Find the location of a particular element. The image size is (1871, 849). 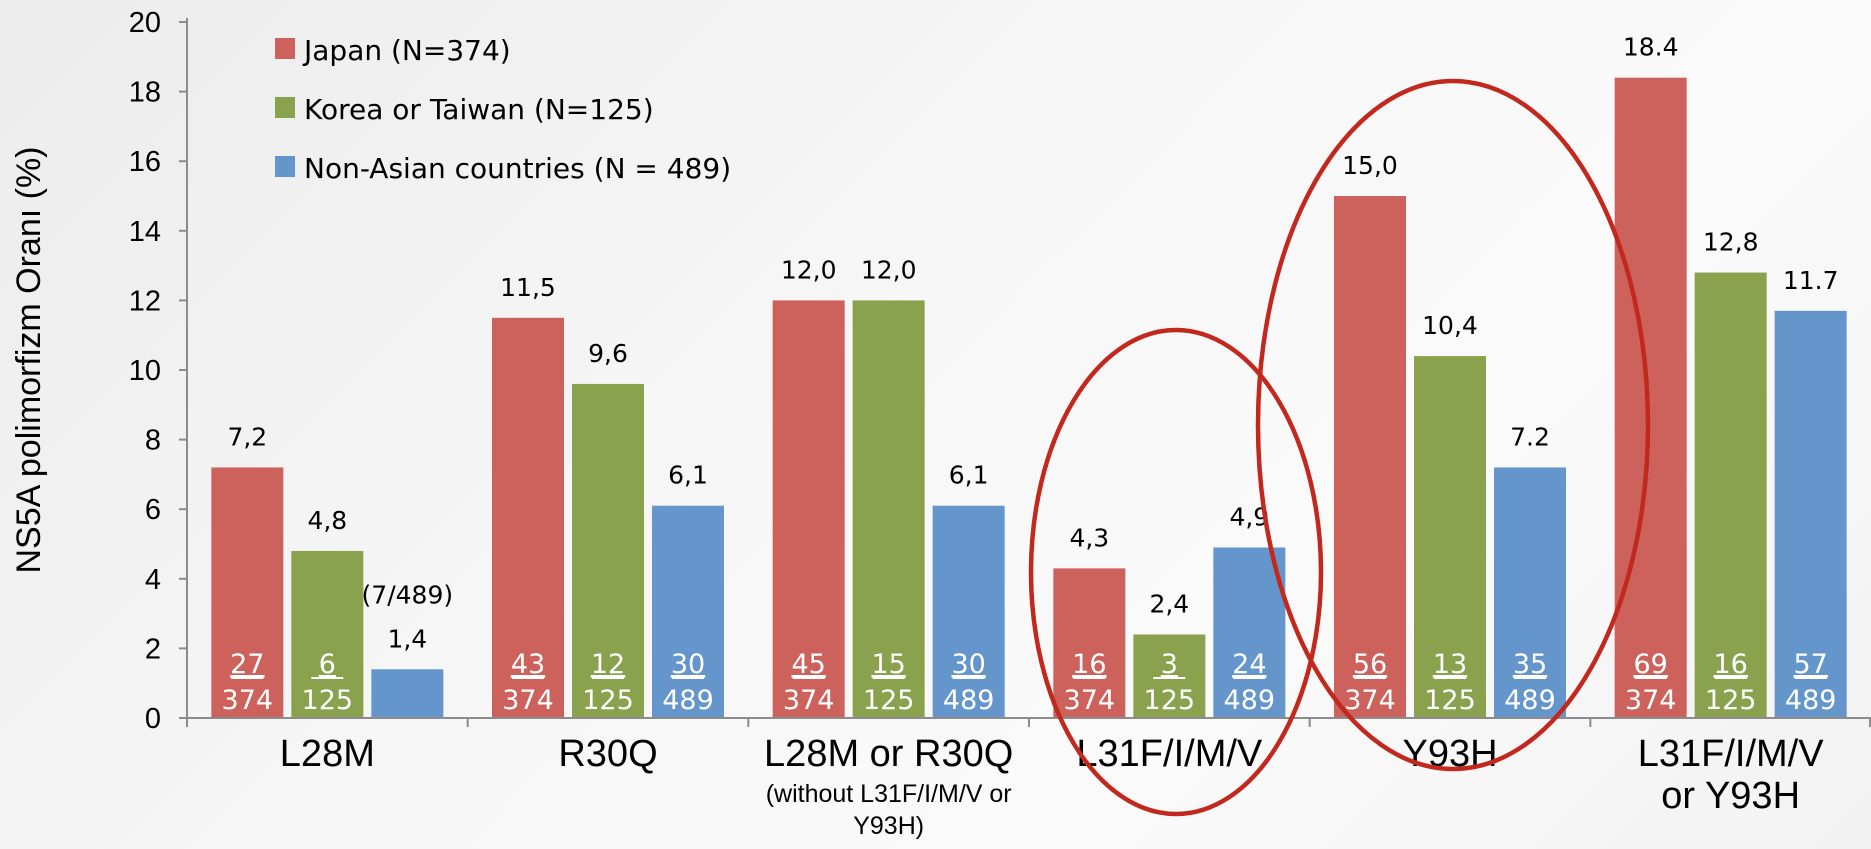

y-tick-label: 8 is located at coordinates (153, 441).